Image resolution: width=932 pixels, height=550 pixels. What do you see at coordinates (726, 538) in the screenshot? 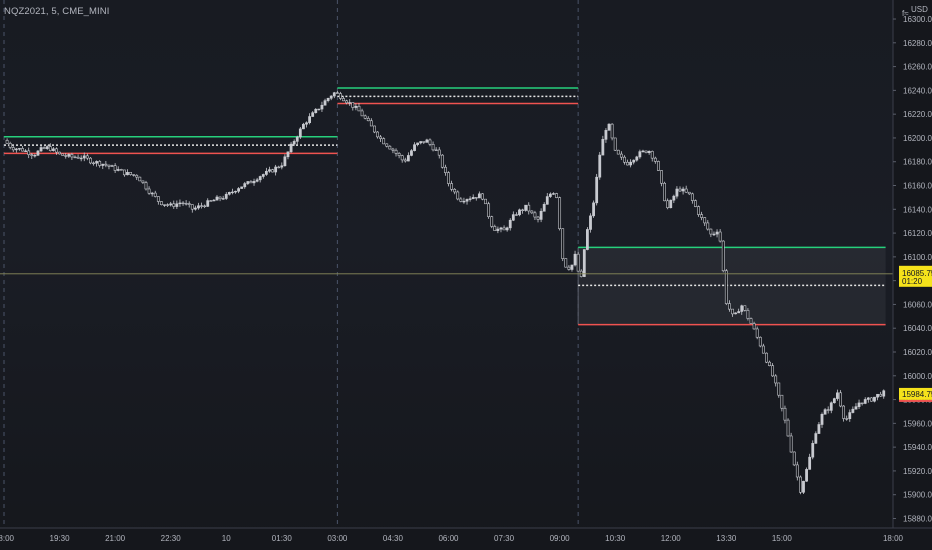
I see `x-tick-label: 13:30` at bounding box center [726, 538].